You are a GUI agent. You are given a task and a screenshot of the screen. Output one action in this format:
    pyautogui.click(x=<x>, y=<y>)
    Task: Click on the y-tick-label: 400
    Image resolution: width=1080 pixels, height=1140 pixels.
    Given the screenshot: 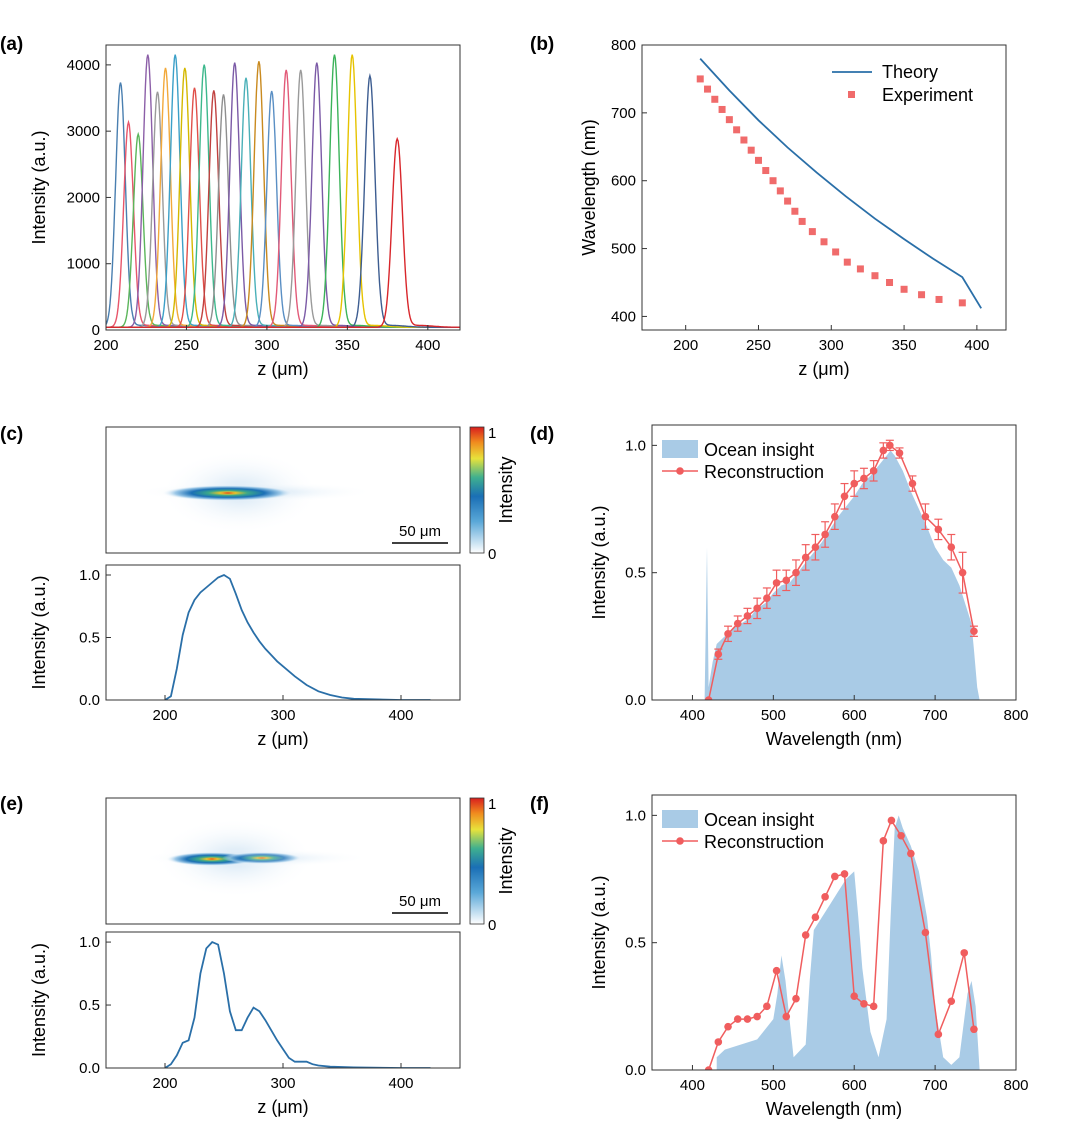 What is the action you would take?
    pyautogui.click(x=623, y=316)
    